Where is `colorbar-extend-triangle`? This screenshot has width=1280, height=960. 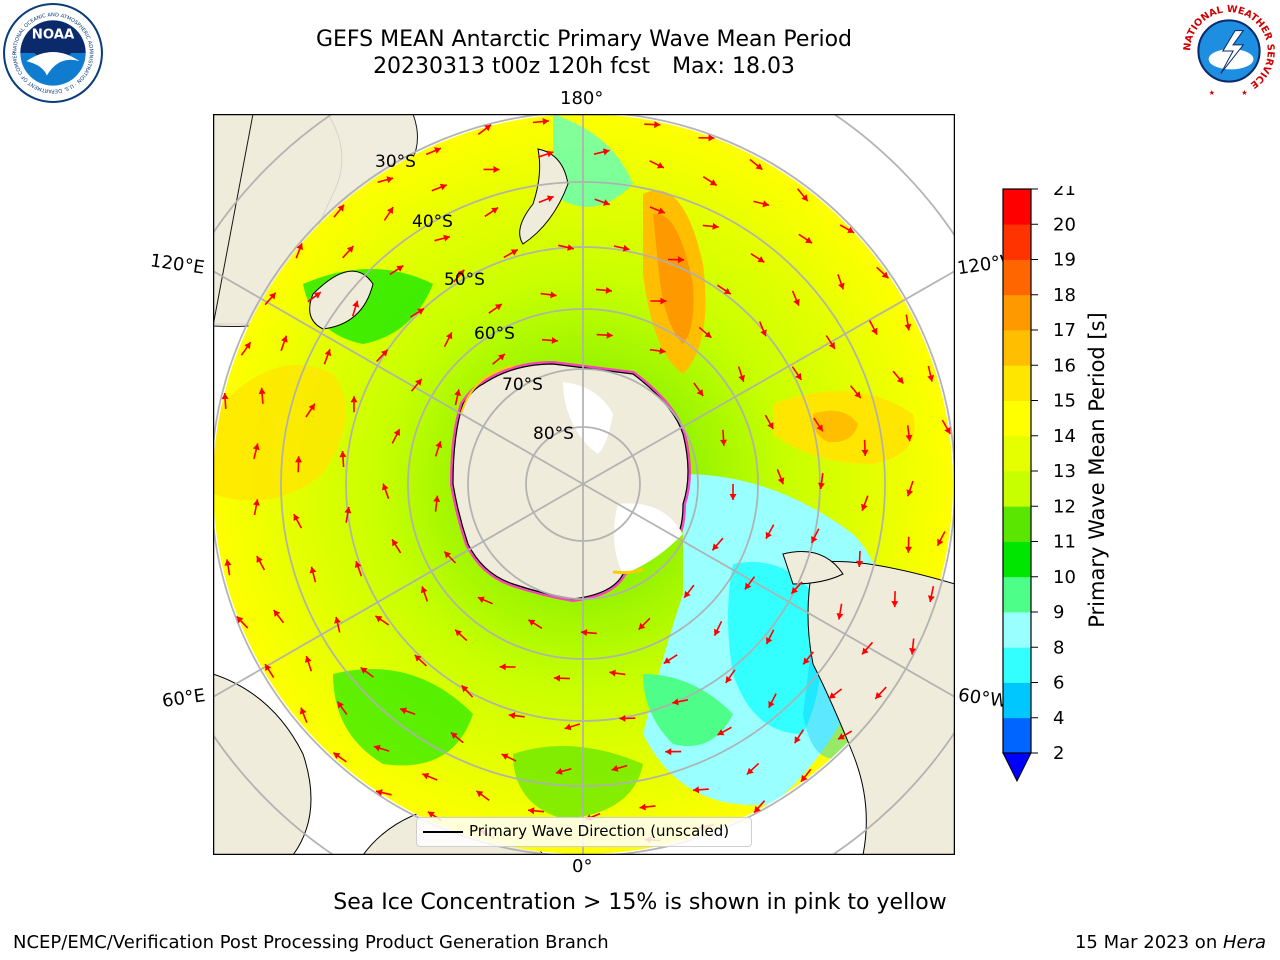 colorbar-extend-triangle is located at coordinates (1017, 767).